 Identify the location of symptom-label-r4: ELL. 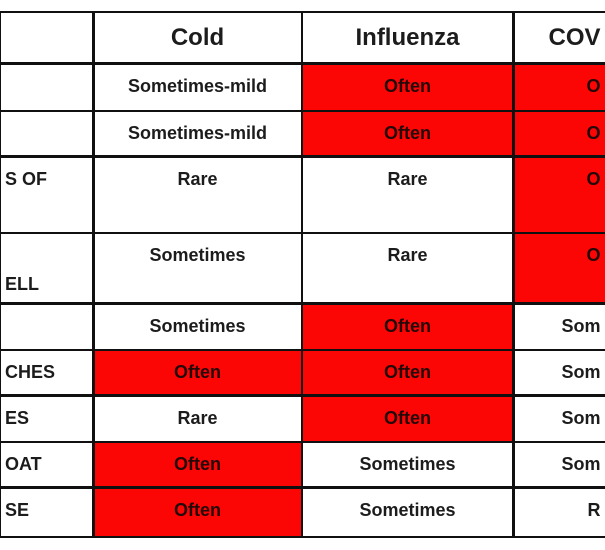
(46, 268).